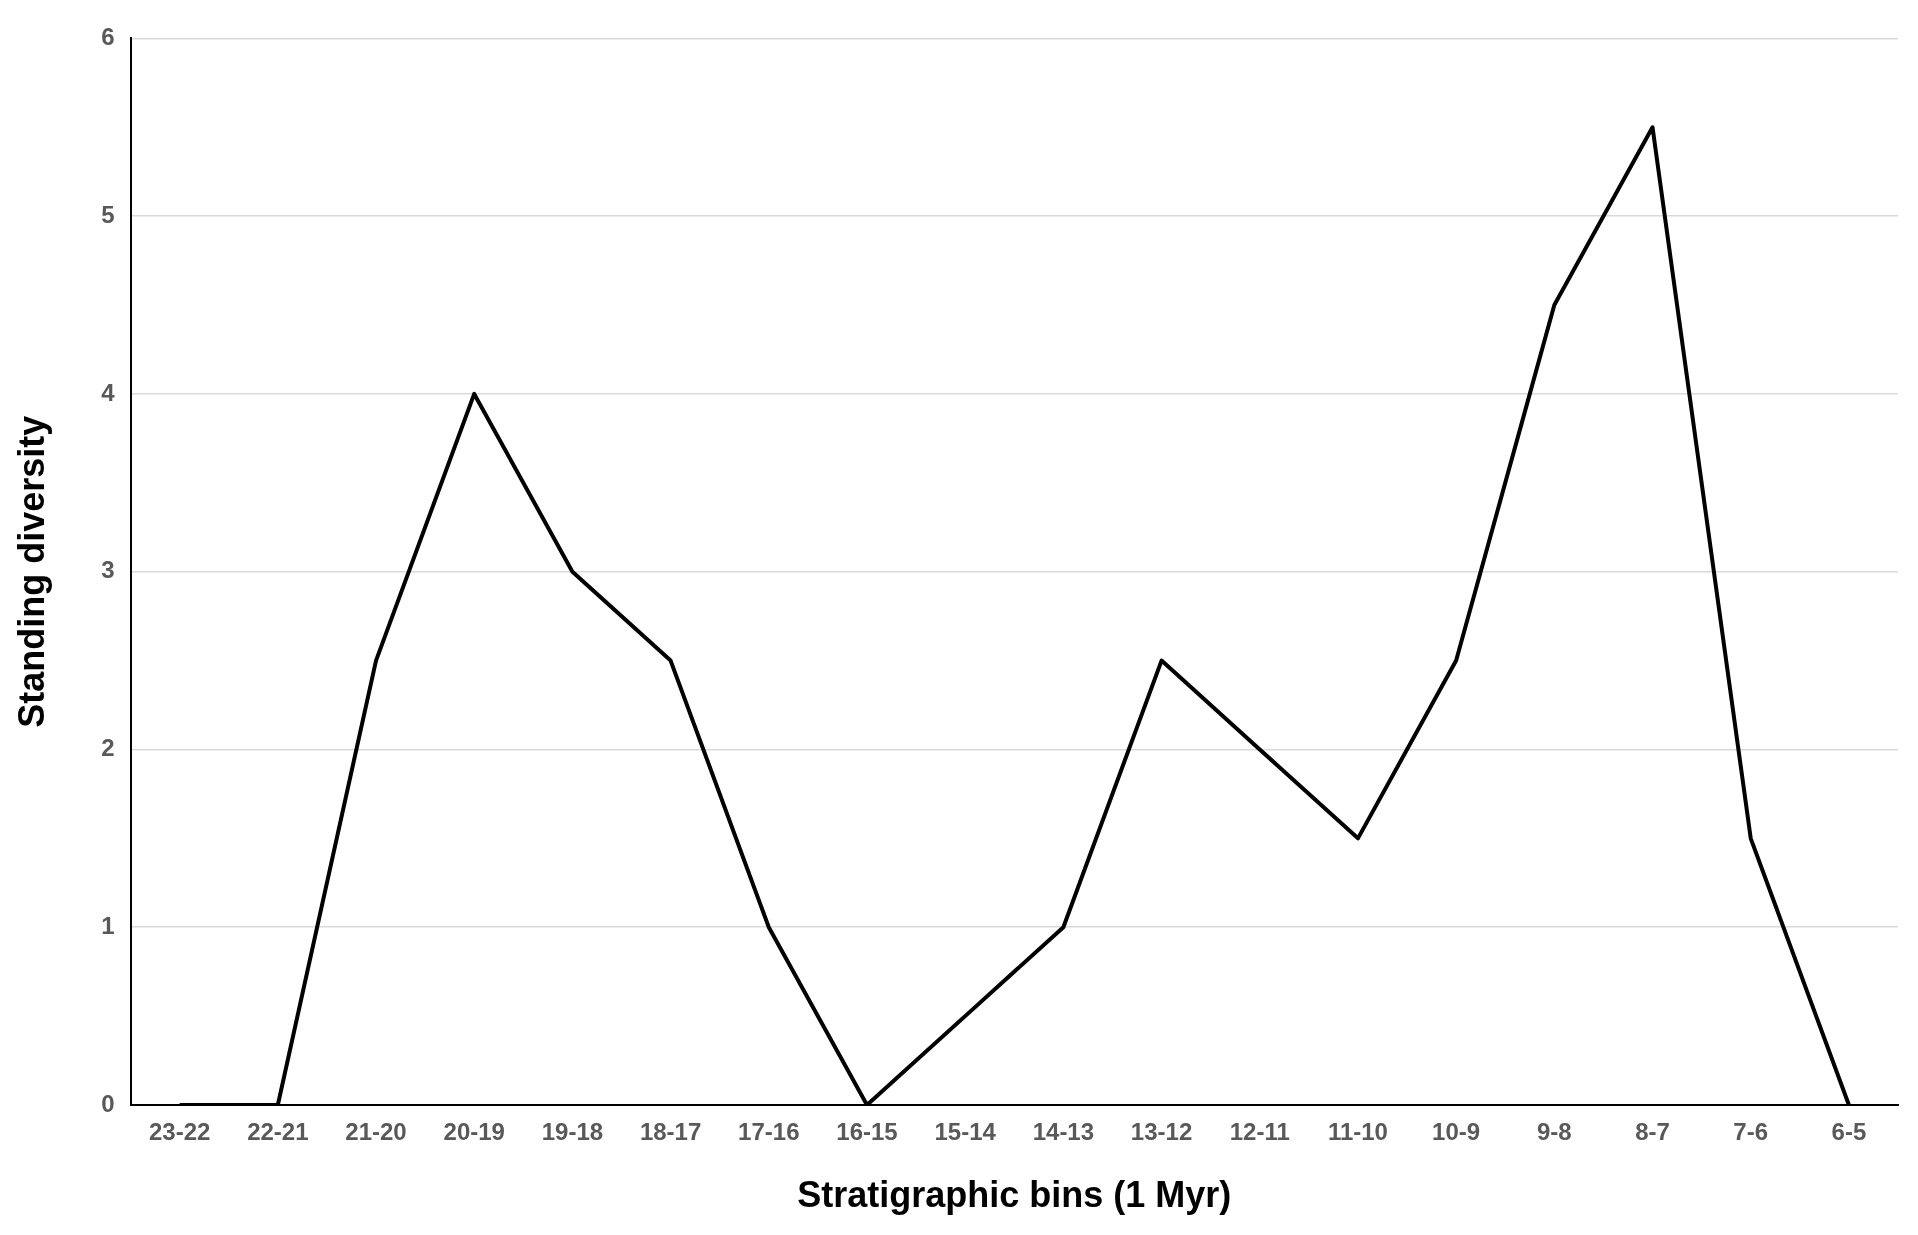  I want to click on x-tick-label: 15-14, so click(965, 1132).